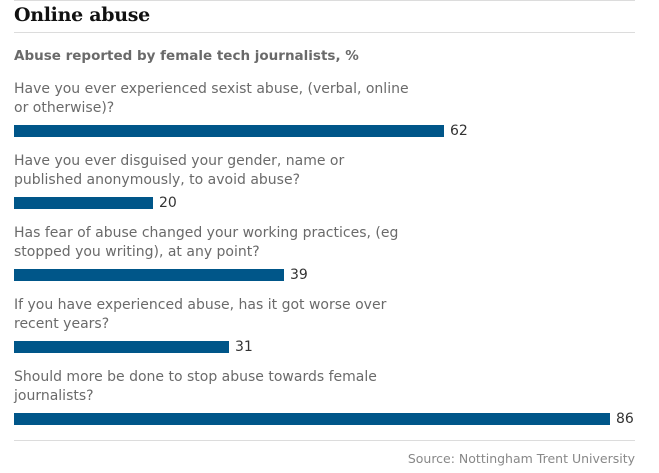  Describe the element at coordinates (299, 275) in the screenshot. I see `bar-value-label: 39` at that location.